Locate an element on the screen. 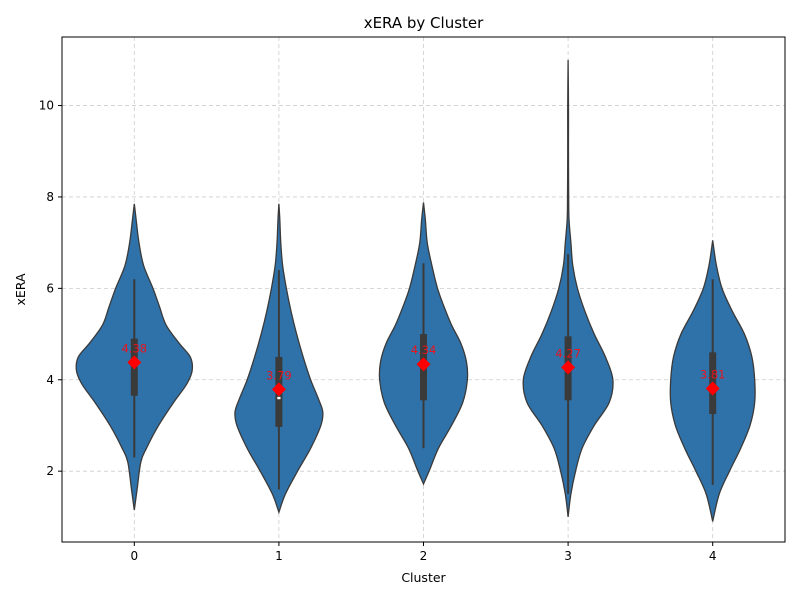 This screenshot has width=800, height=600. x-tick-label: 4 is located at coordinates (713, 556).